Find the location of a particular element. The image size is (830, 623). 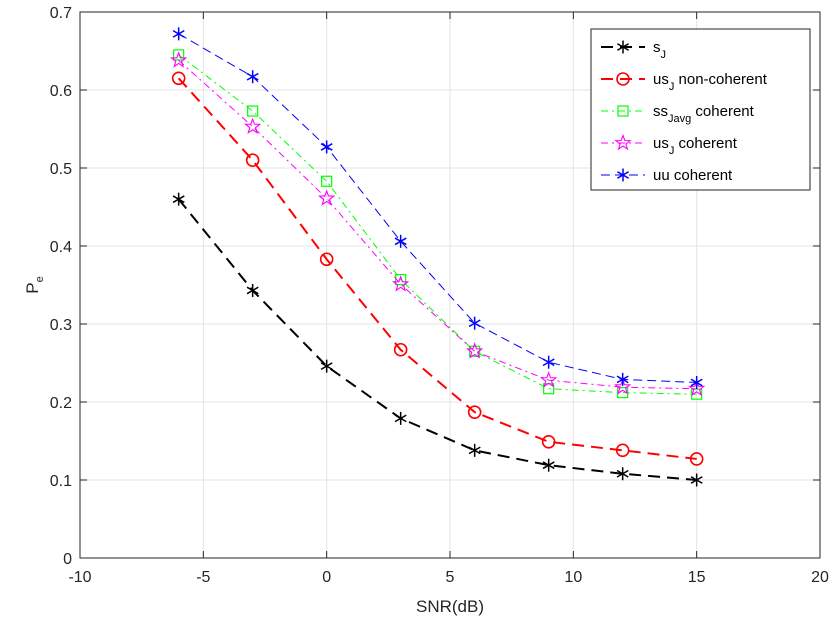

x-tick-label: 5 is located at coordinates (450, 577).